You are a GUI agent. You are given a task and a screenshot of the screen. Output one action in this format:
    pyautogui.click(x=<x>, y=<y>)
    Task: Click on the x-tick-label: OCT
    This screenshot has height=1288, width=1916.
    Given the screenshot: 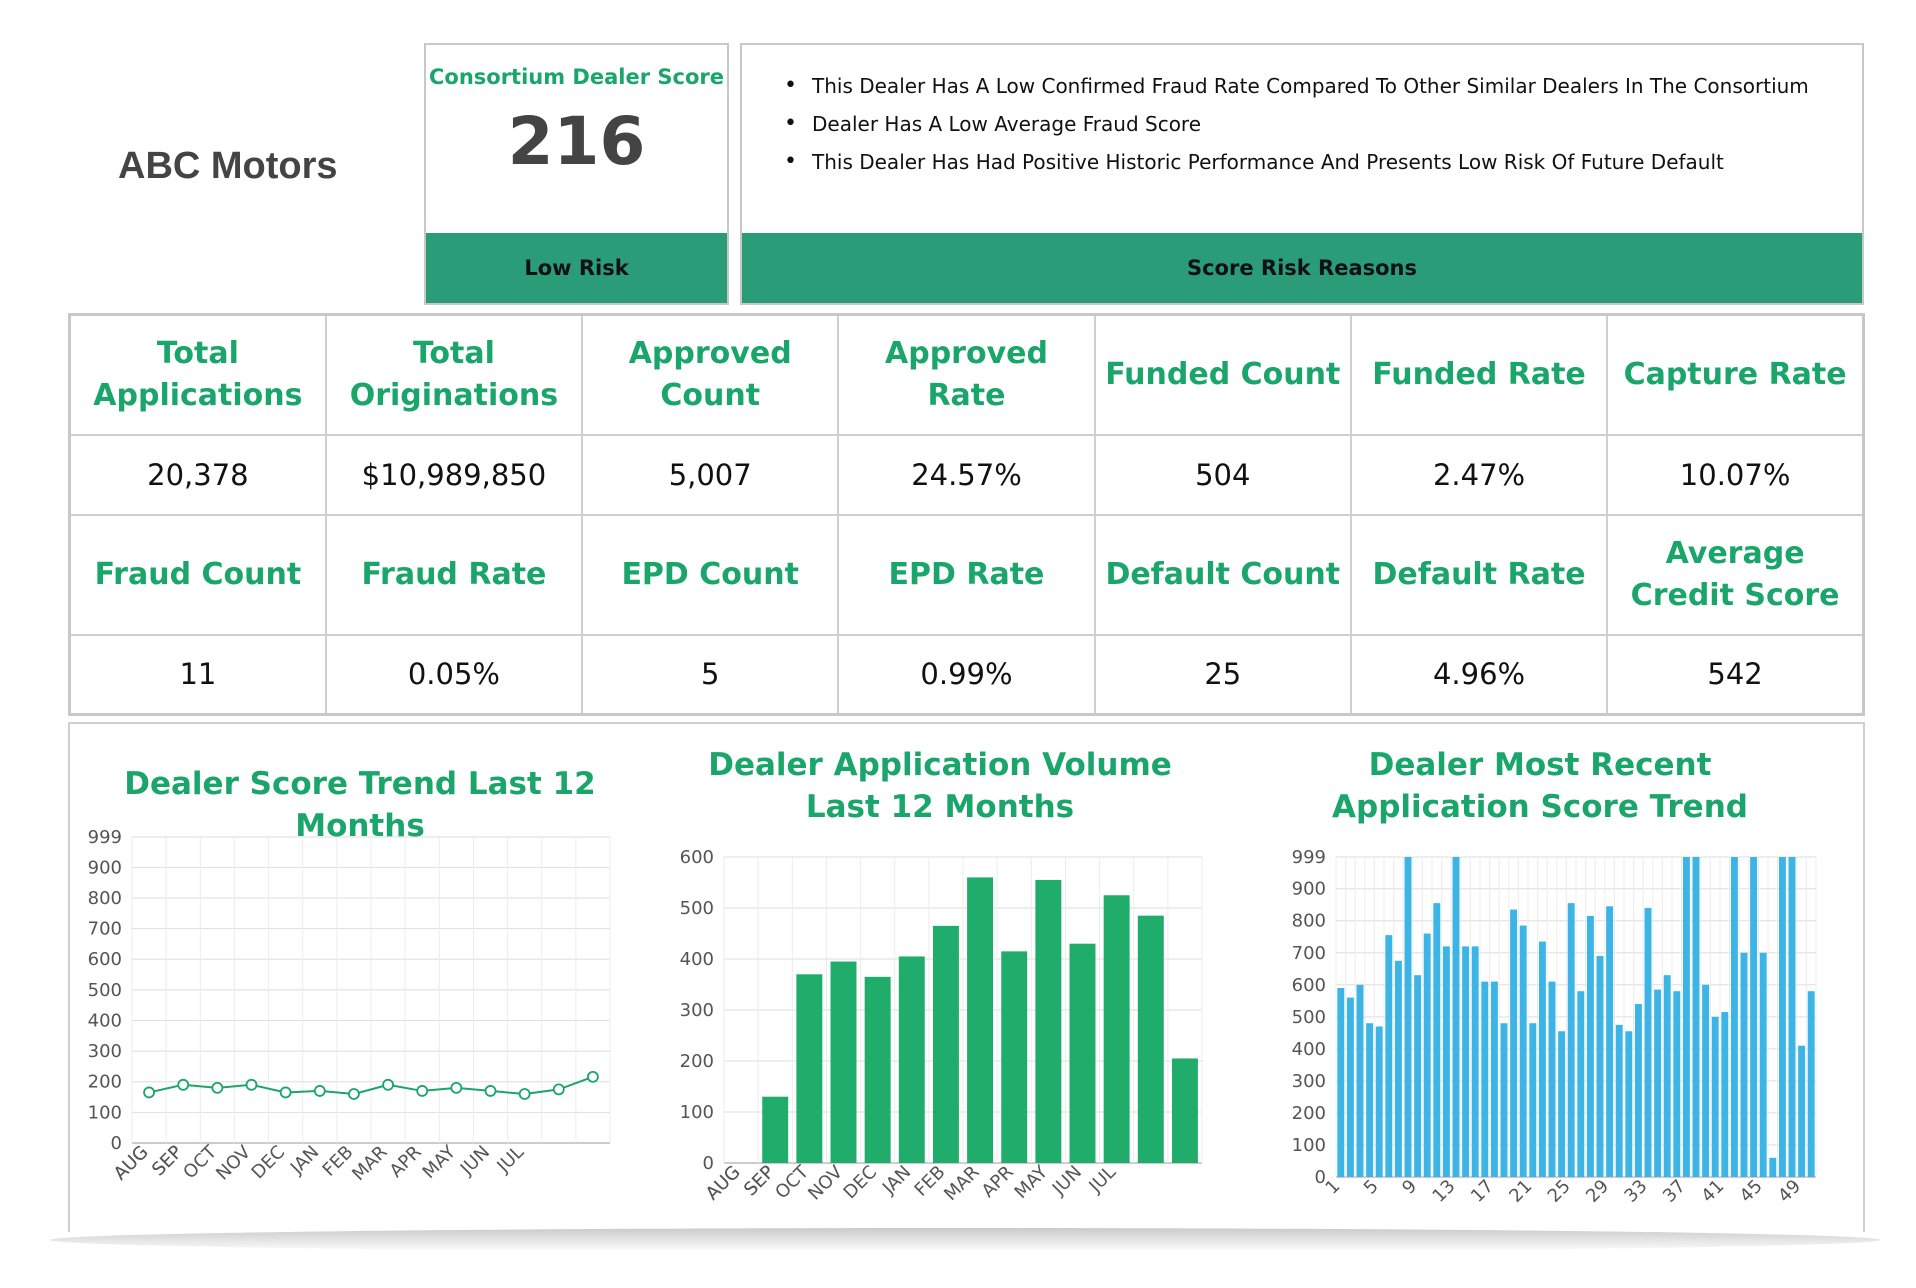 What is the action you would take?
    pyautogui.click(x=200, y=1162)
    